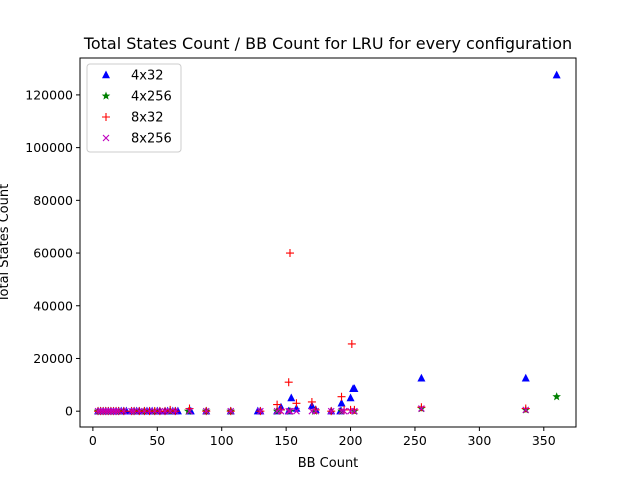 This screenshot has width=640, height=480. Describe the element at coordinates (157, 440) in the screenshot. I see `x-tick-label: 50` at that location.